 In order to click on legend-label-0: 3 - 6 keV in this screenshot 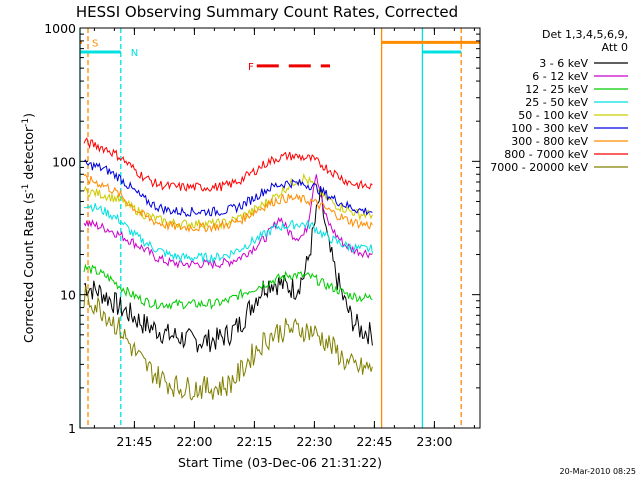, I will do `click(563, 63)`.